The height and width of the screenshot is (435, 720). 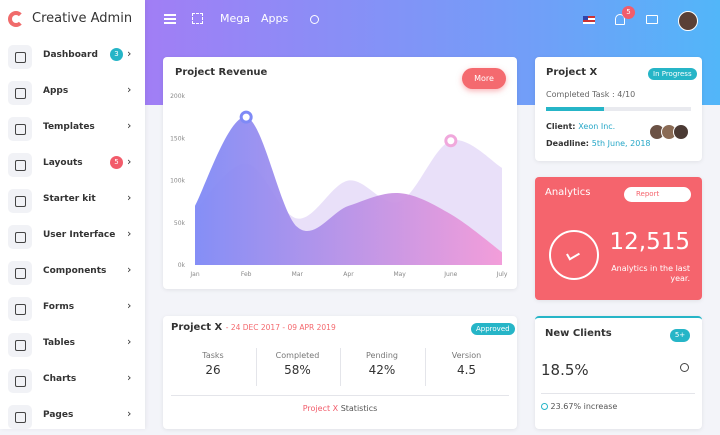 What do you see at coordinates (116, 162) in the screenshot?
I see `menu-badge: 5` at bounding box center [116, 162].